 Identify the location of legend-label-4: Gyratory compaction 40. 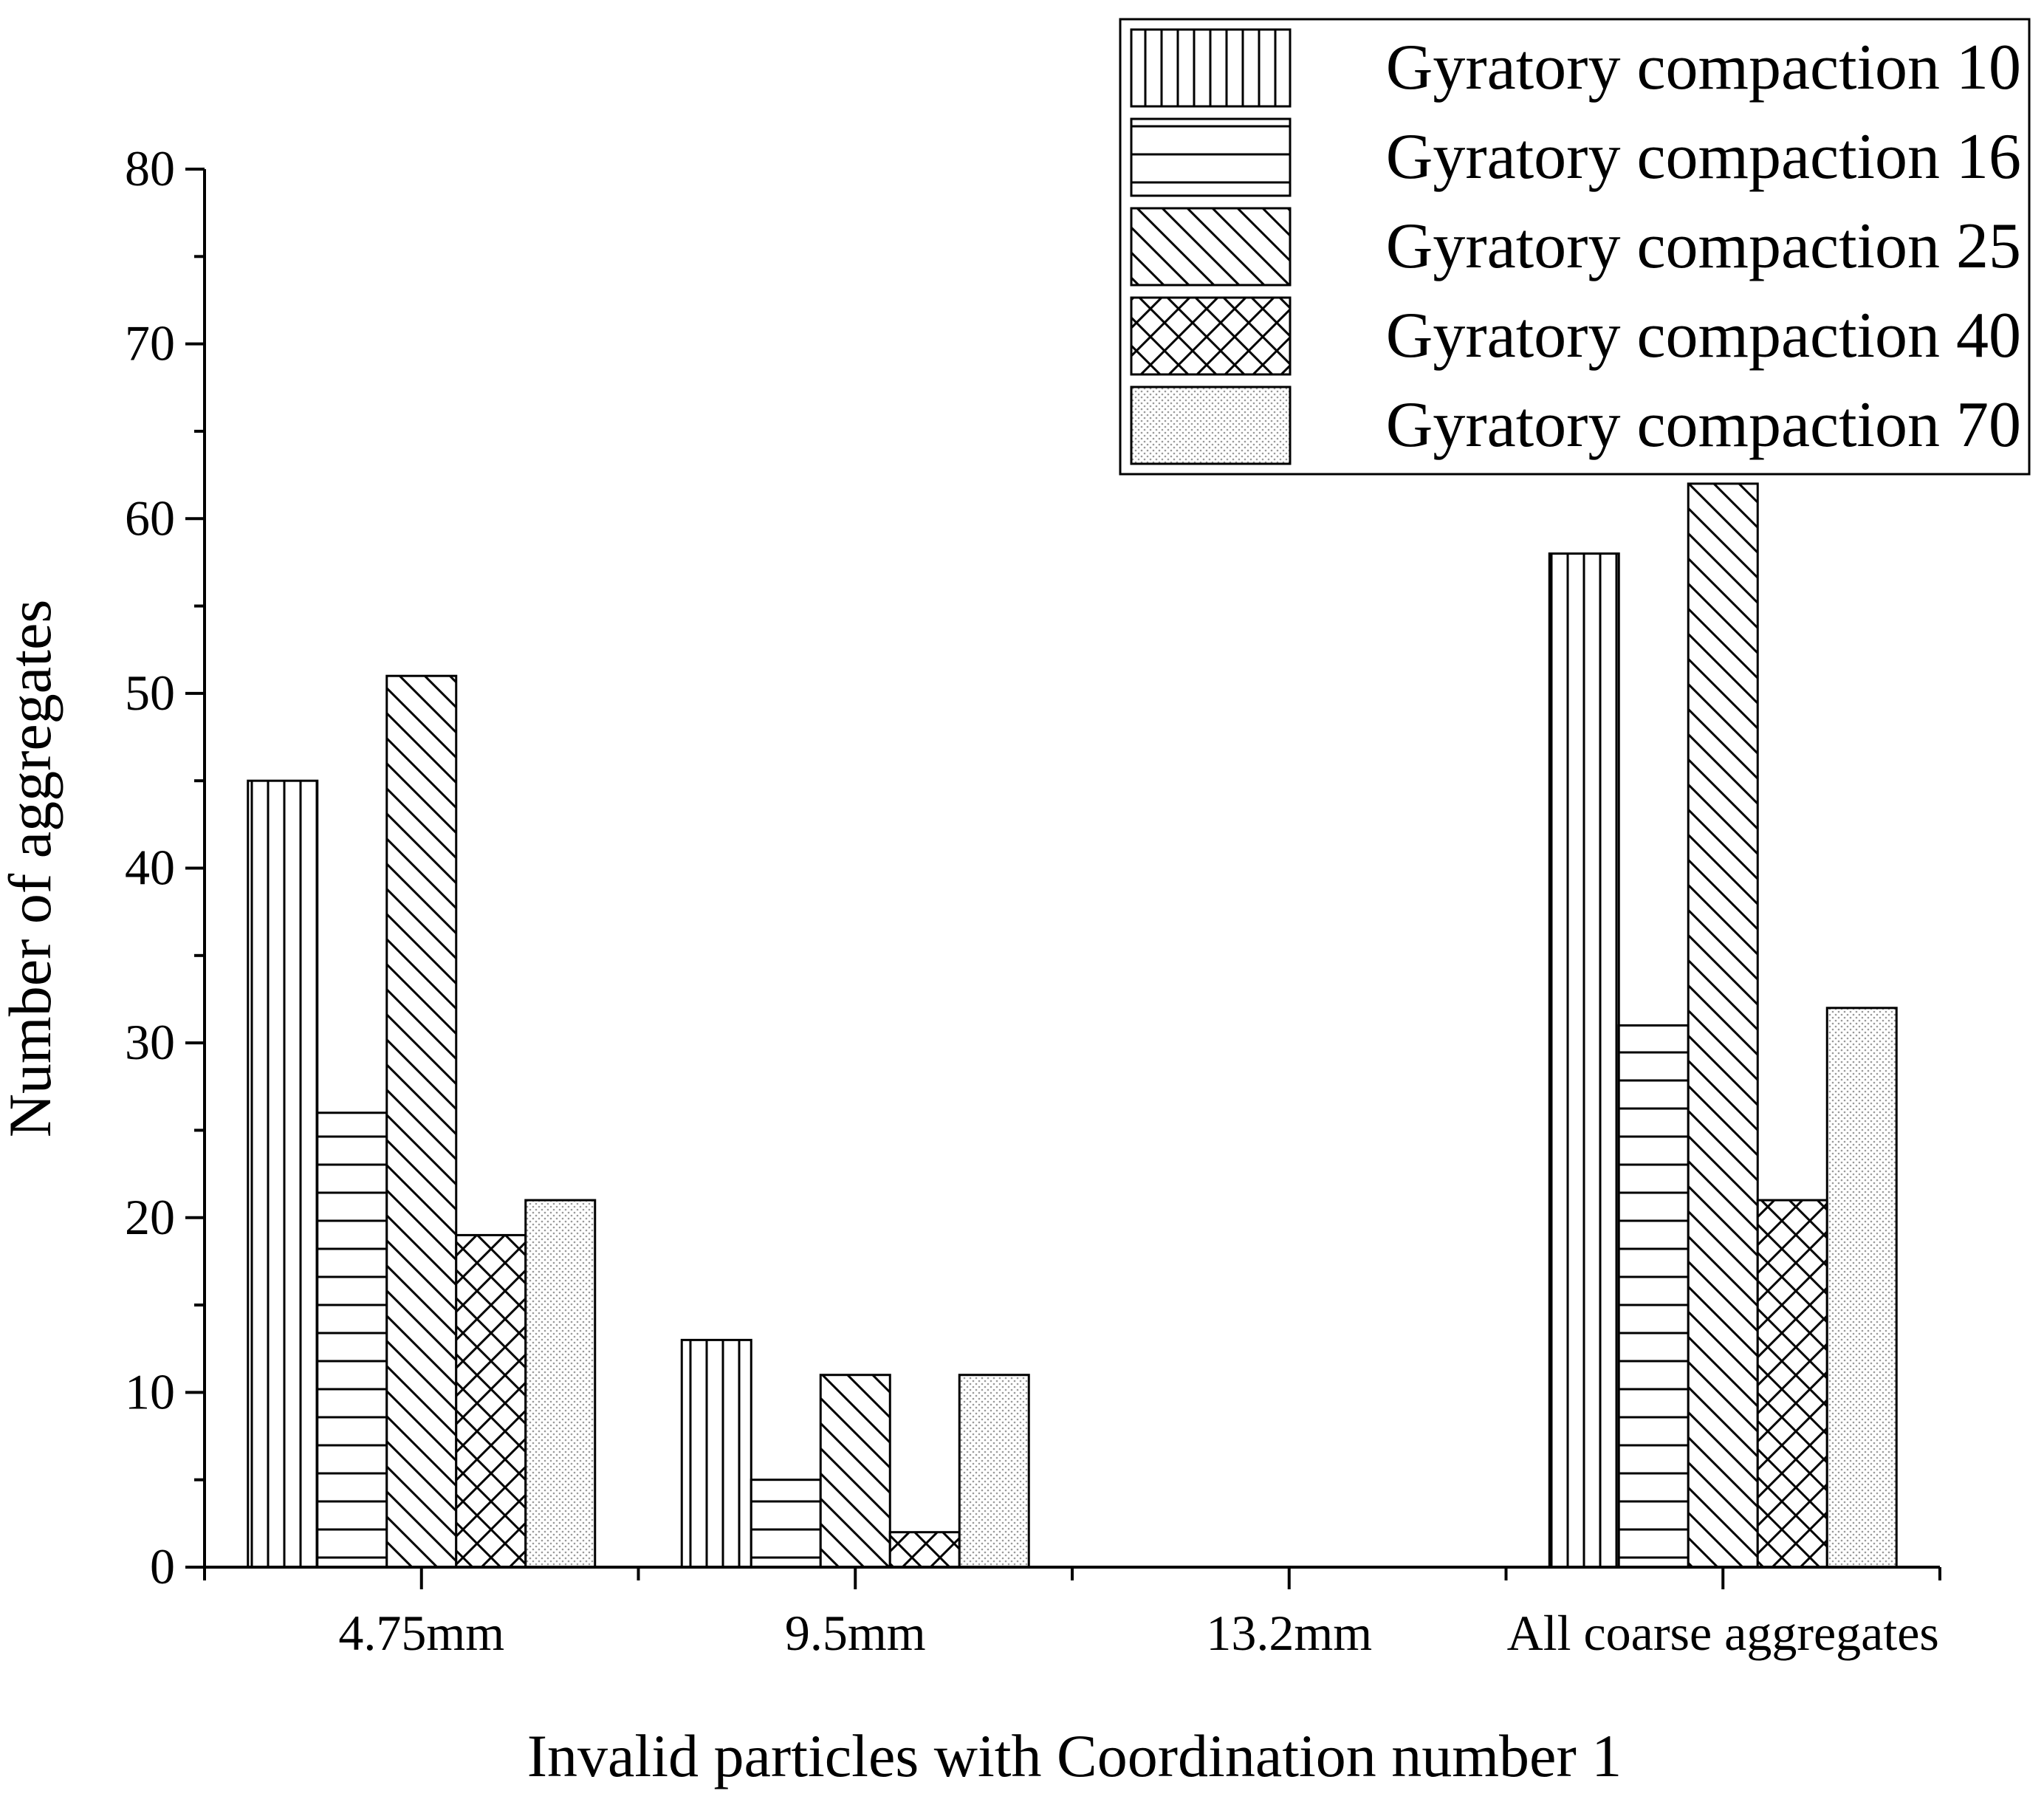
(1703, 335).